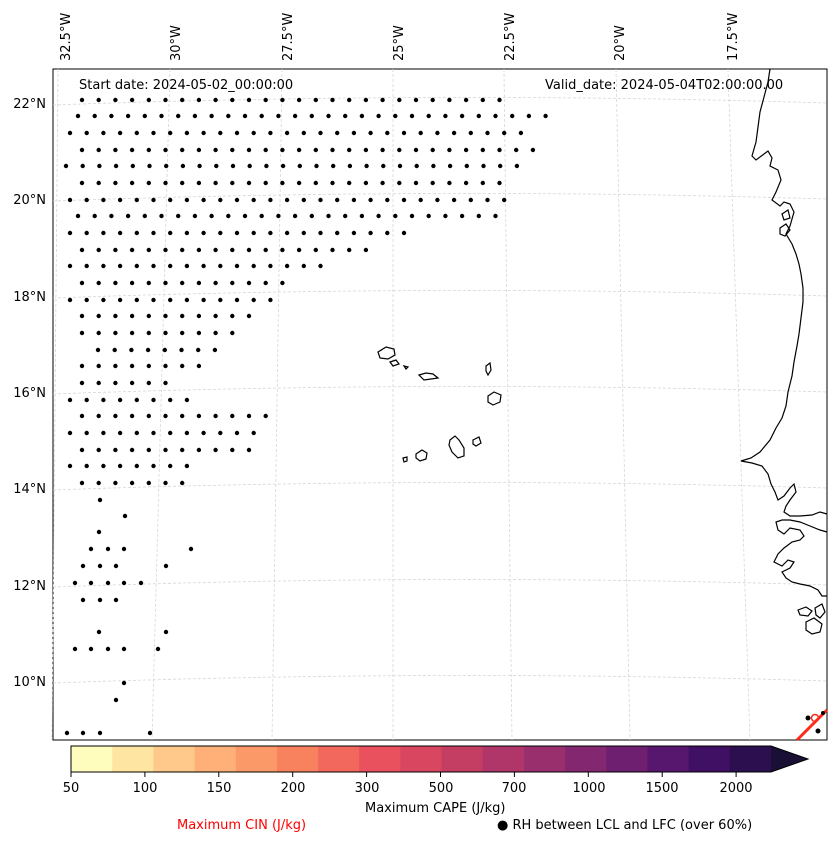  What do you see at coordinates (435, 808) in the screenshot?
I see `colorbar-title: Maximum CAPE (J/kg)` at bounding box center [435, 808].